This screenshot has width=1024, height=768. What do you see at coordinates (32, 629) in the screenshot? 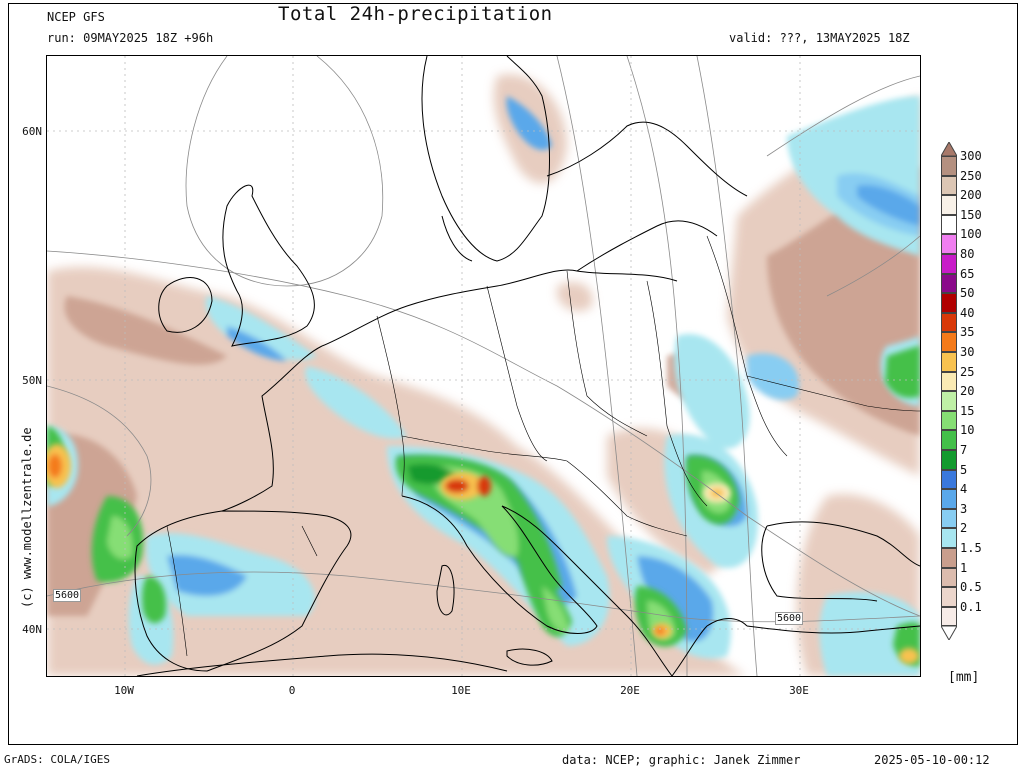
I see `lat-label-40n: 40N` at bounding box center [32, 629].